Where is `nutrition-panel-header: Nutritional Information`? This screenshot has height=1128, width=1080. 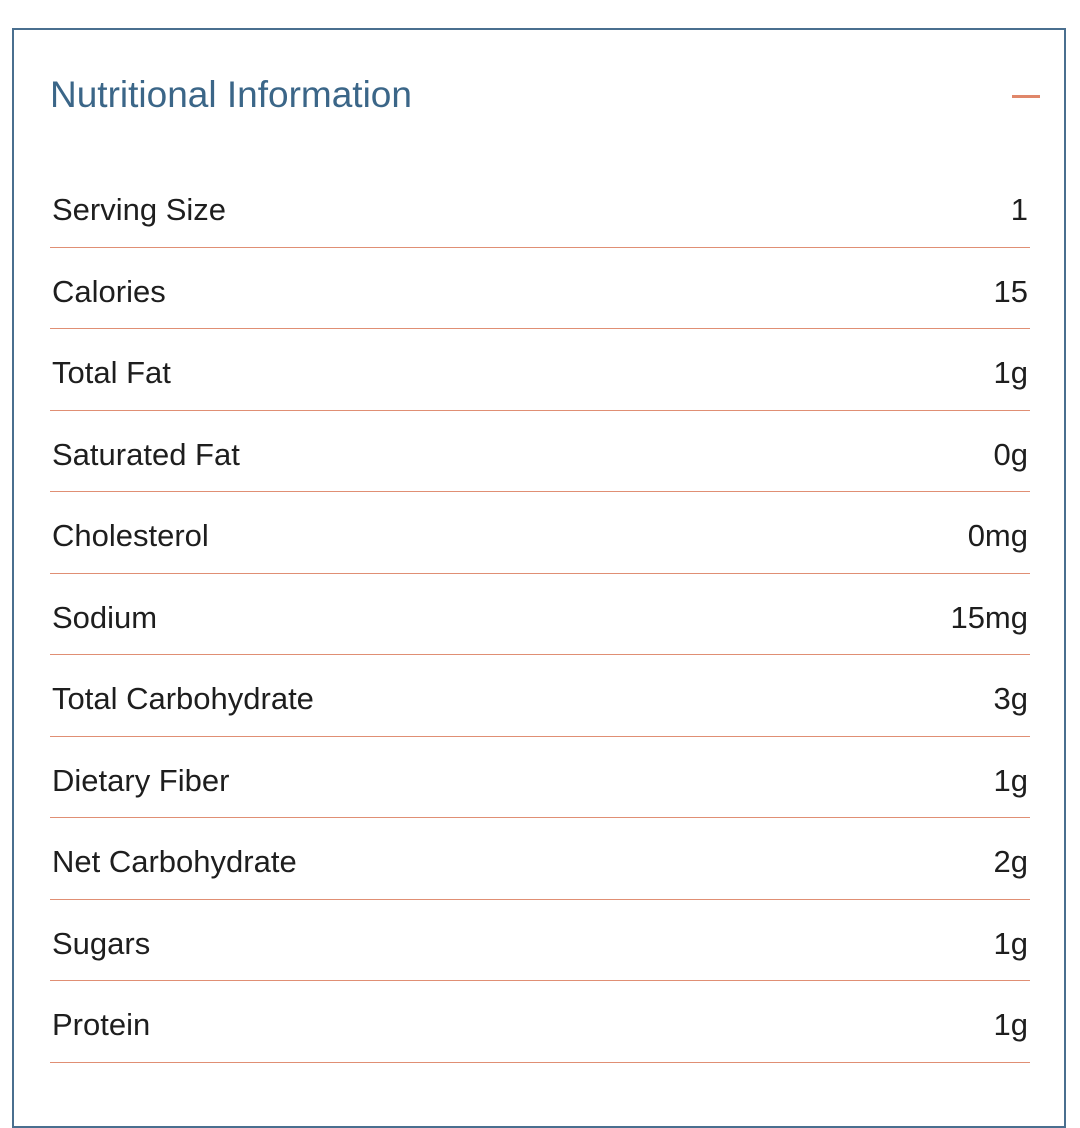
nutrition-panel-header: Nutritional Information is located at coordinates (546, 95).